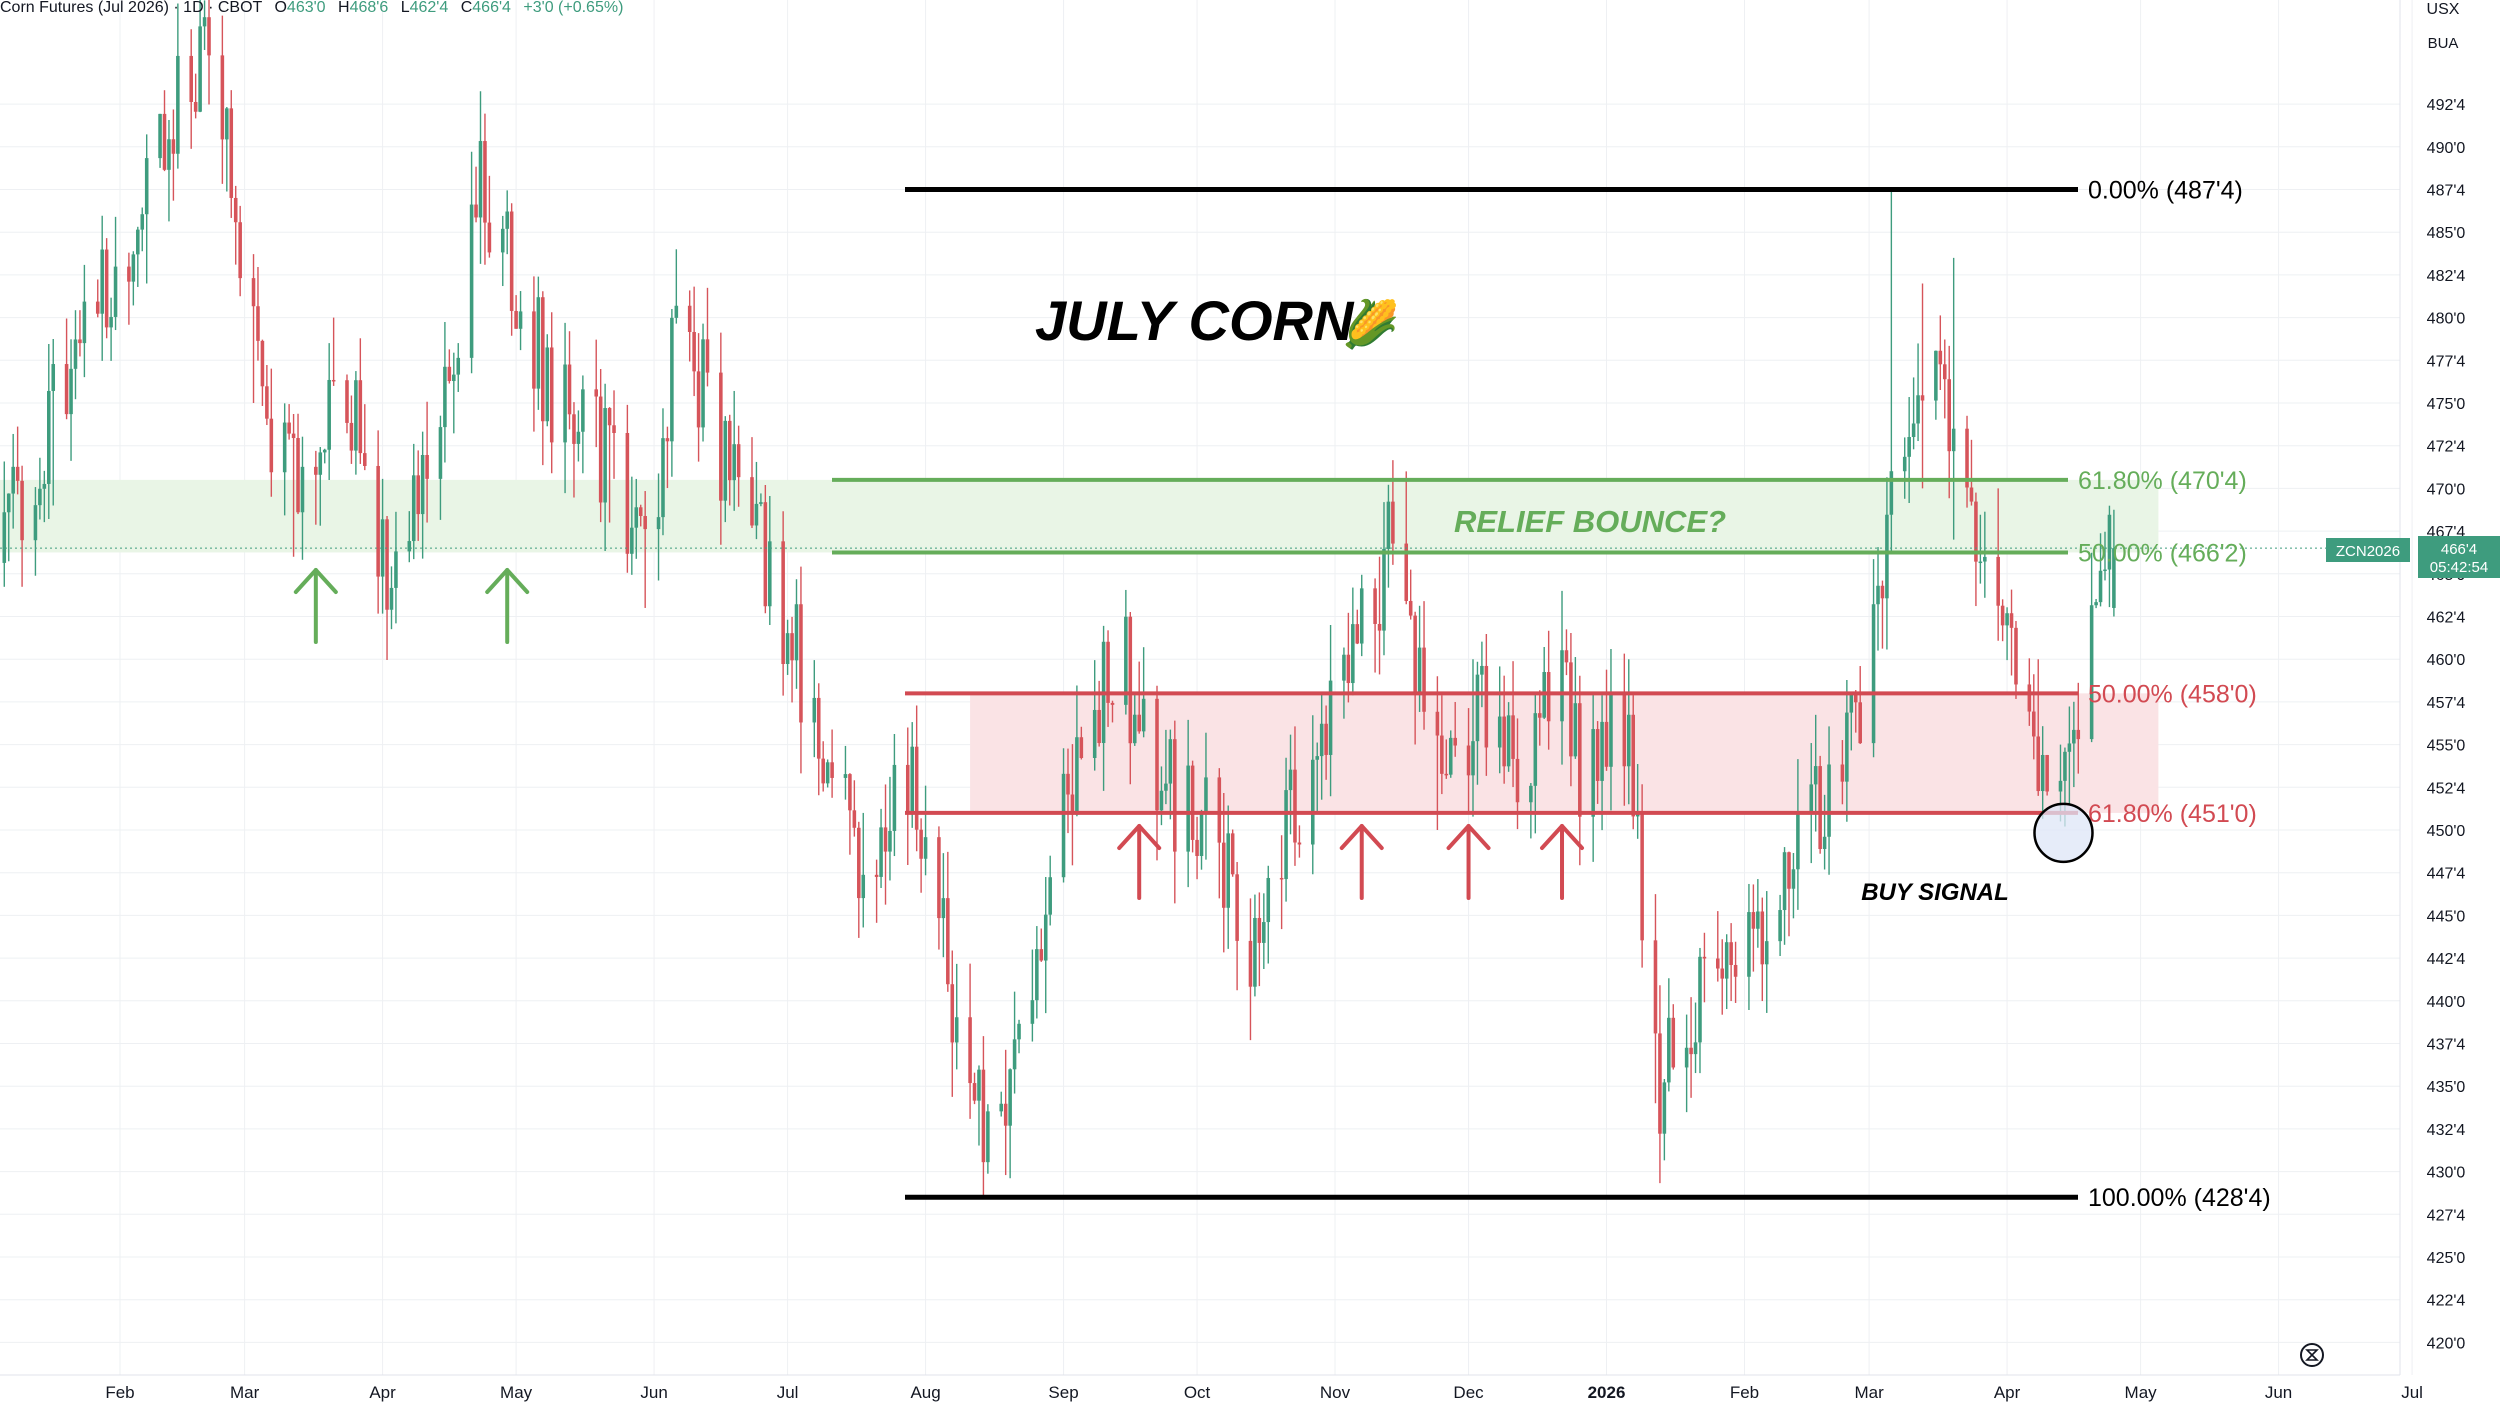  I want to click on x-tick-label: Jun, so click(653, 1392).